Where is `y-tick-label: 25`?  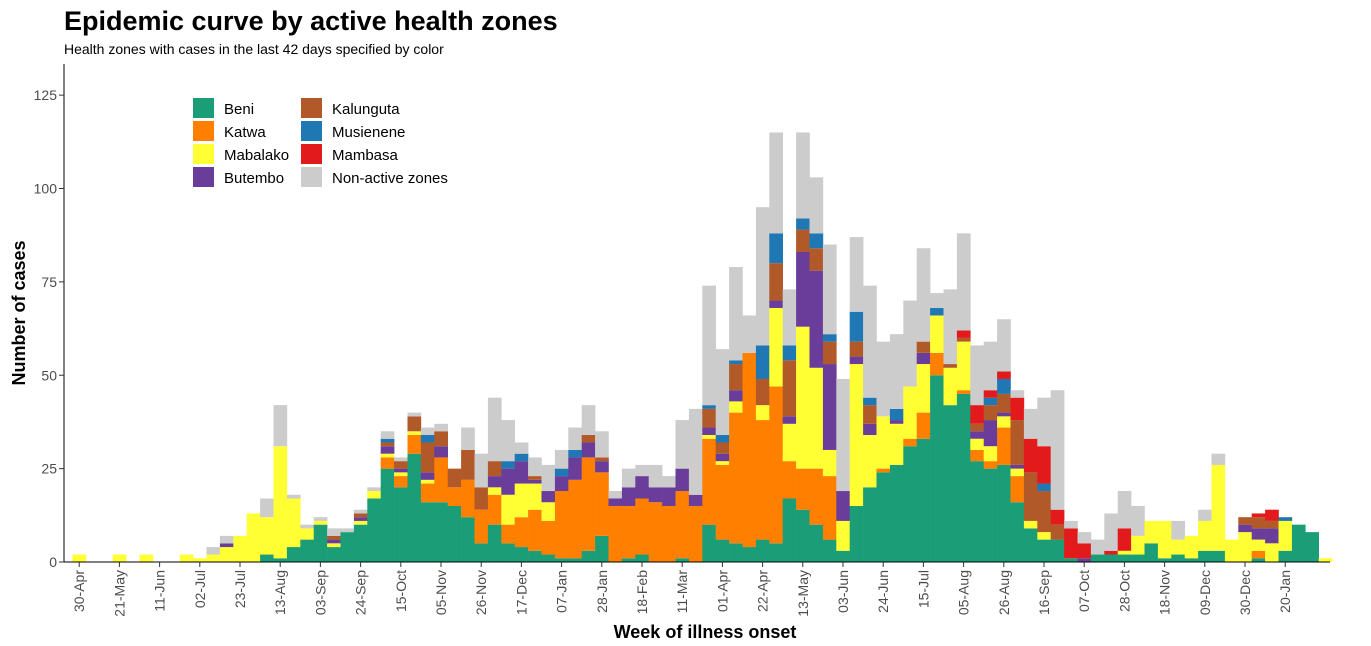 y-tick-label: 25 is located at coordinates (49, 469).